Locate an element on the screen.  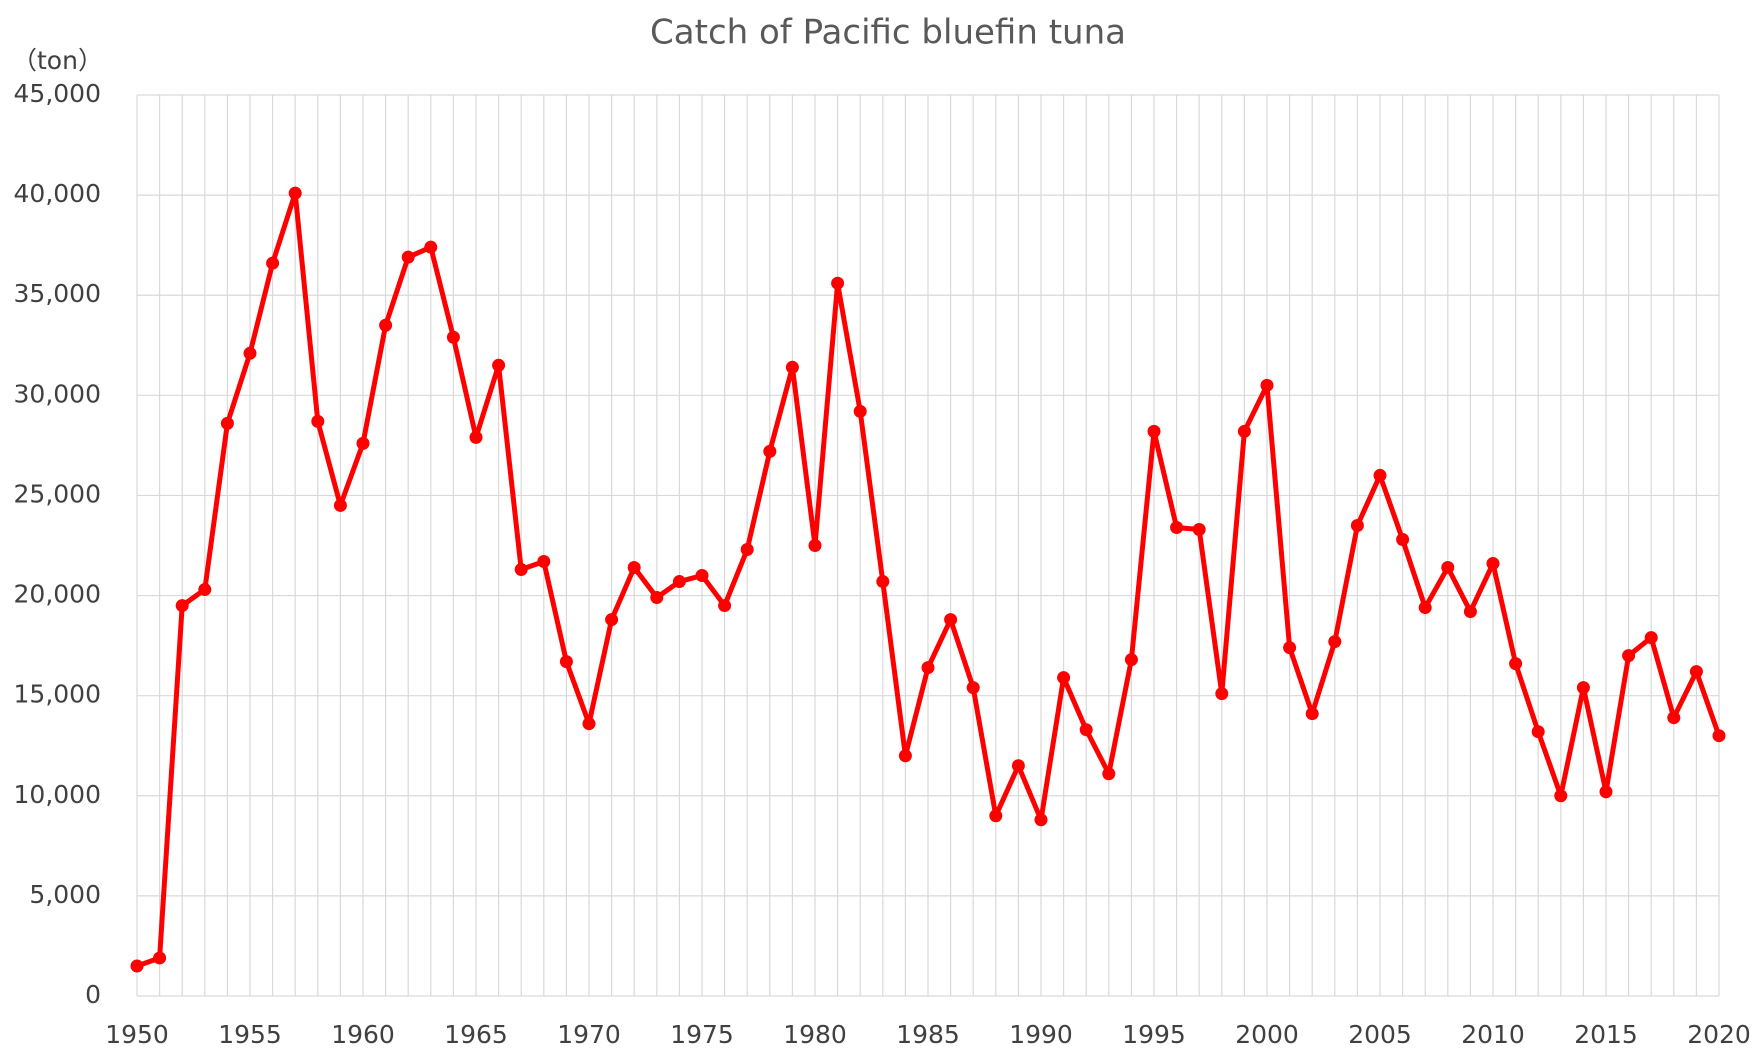
y-tick-label: 15,000 is located at coordinates (57, 694).